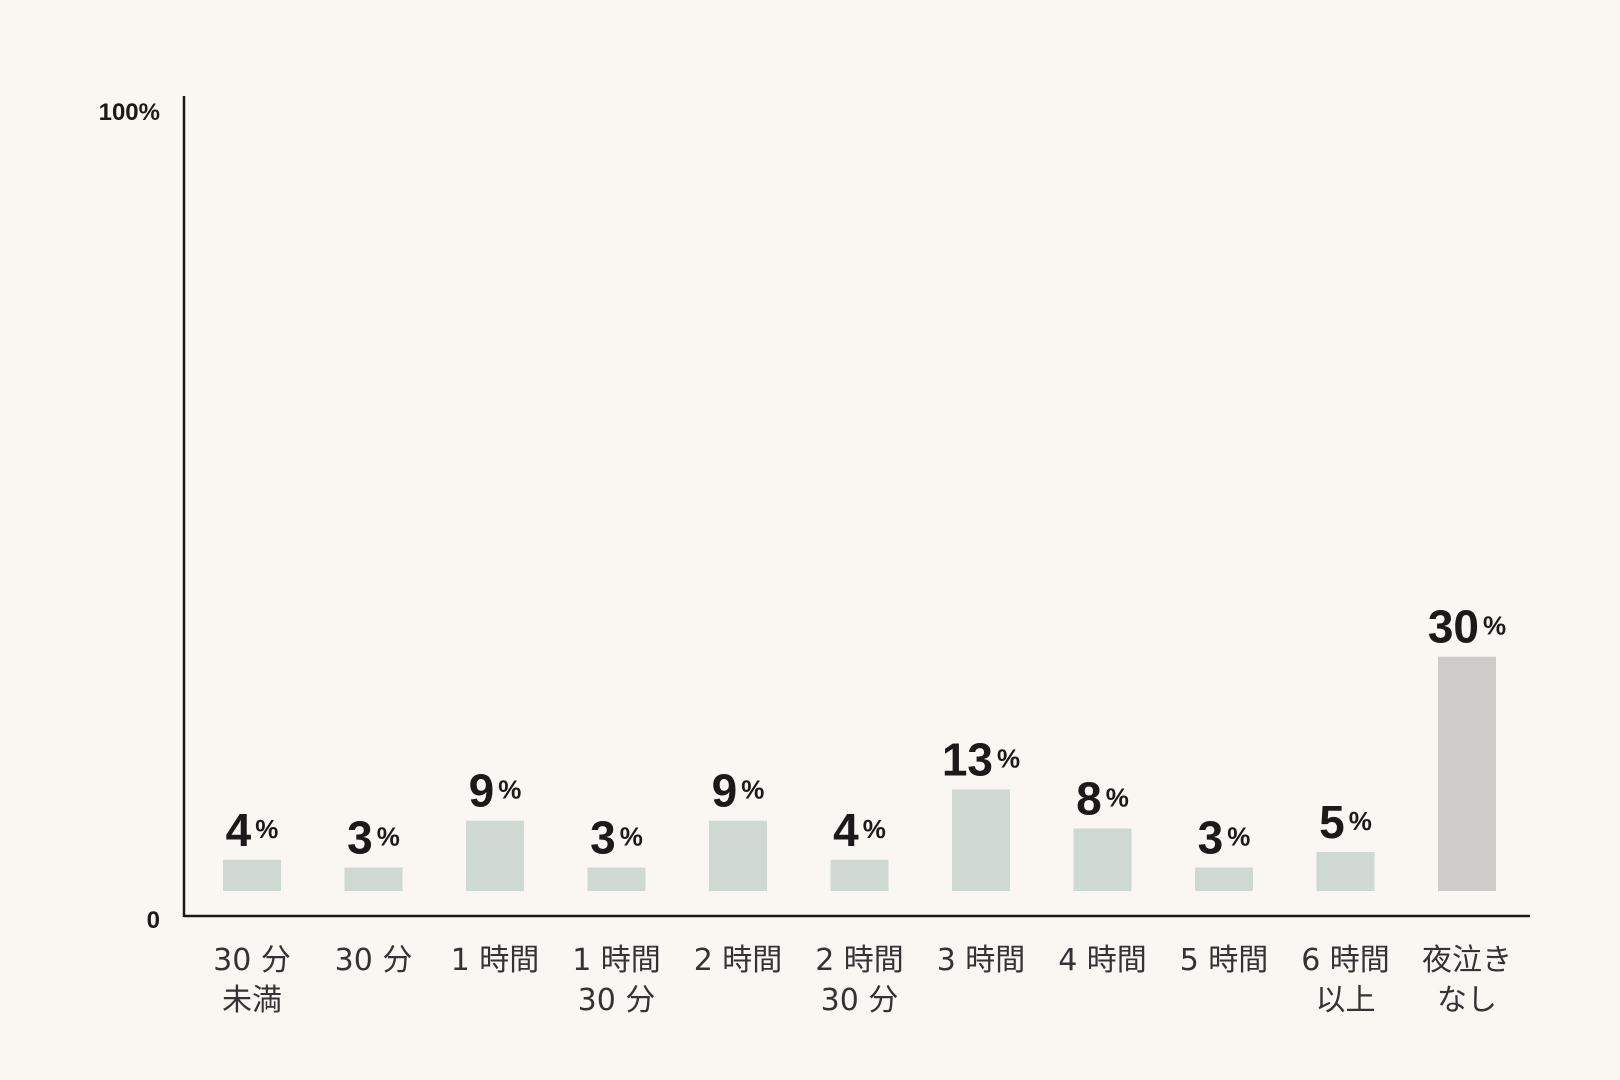 Image resolution: width=1620 pixels, height=1080 pixels. Describe the element at coordinates (252, 1000) in the screenshot. I see `category-label-0-line-1: 未満` at that location.